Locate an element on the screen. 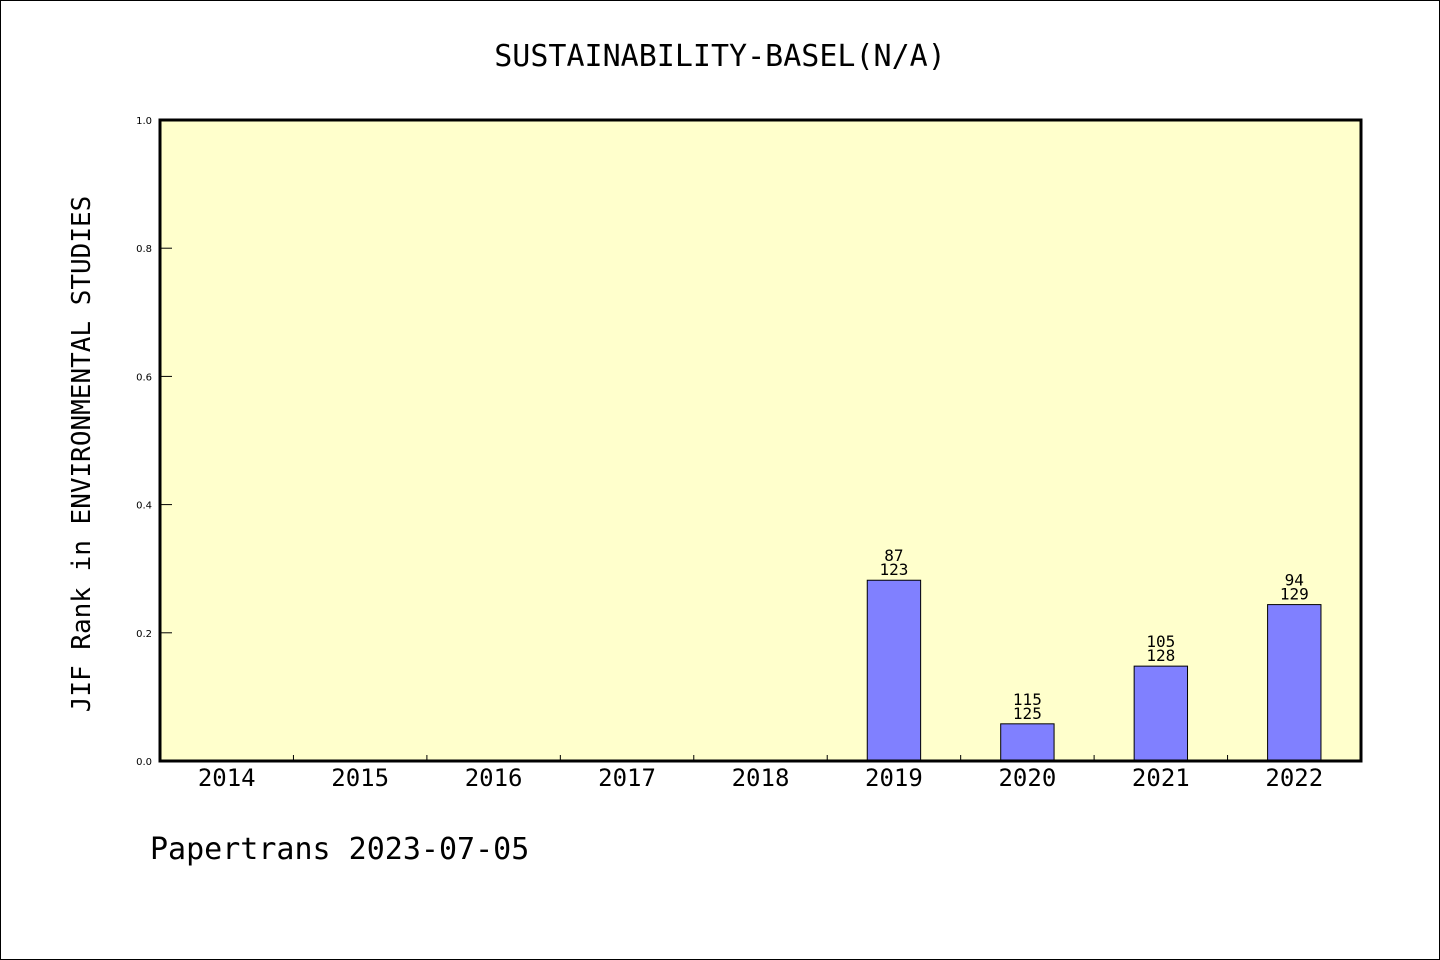 The height and width of the screenshot is (960, 1440). x-tick-label: 2020 is located at coordinates (1027, 778).